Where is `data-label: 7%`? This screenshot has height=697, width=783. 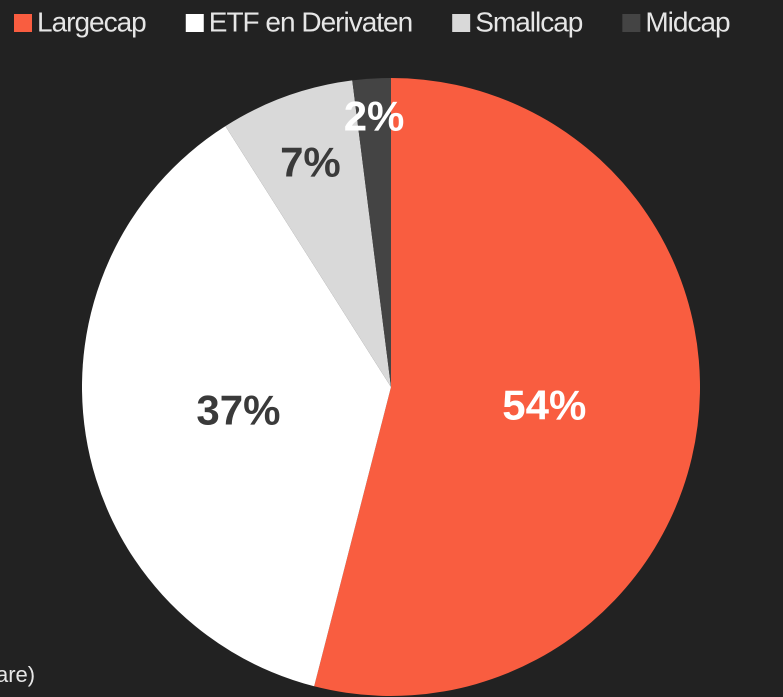 data-label: 7% is located at coordinates (310, 161).